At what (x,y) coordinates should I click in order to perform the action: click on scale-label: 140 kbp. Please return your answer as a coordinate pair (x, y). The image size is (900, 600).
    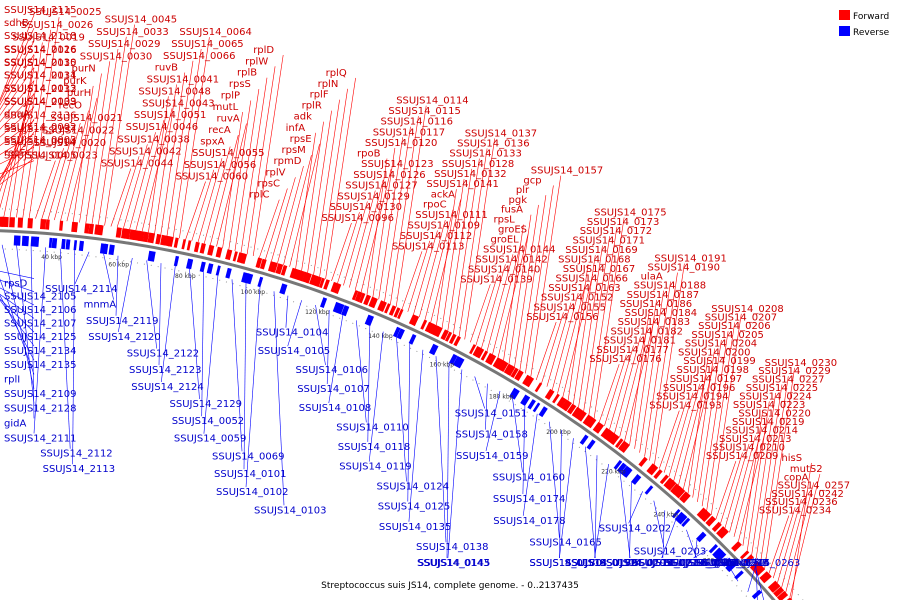
    Looking at the image, I should click on (380, 336).